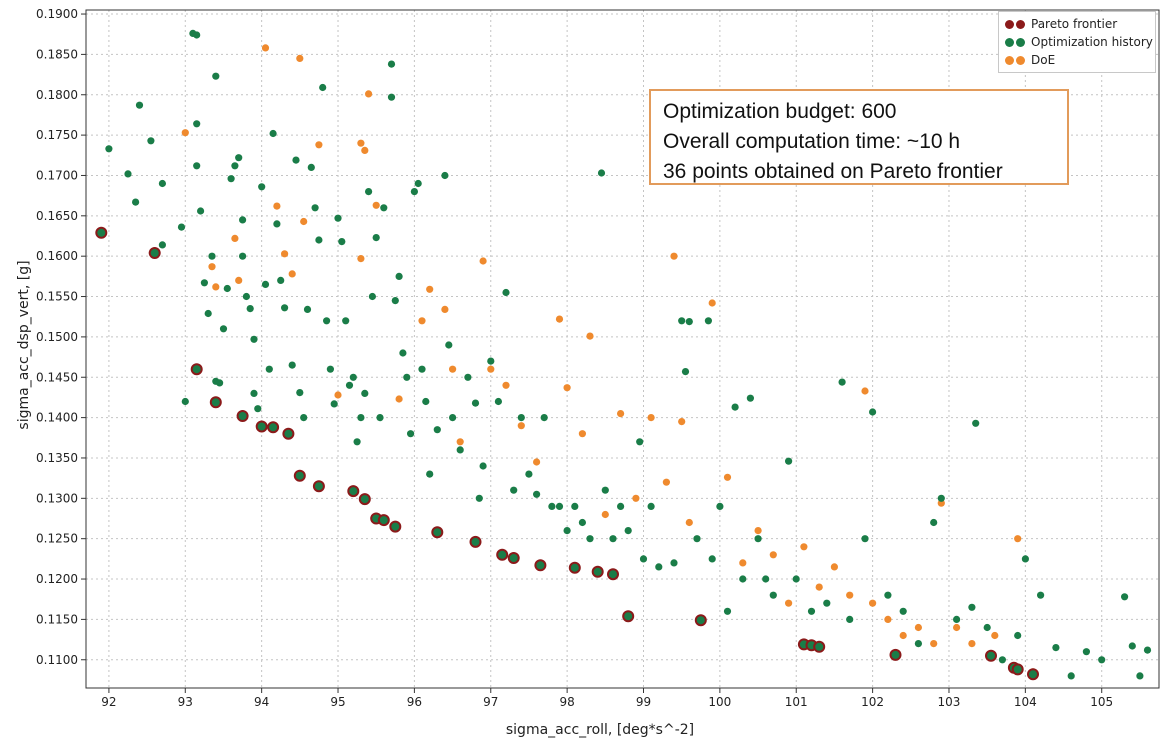  What do you see at coordinates (57, 337) in the screenshot?
I see `y-tick-label: 0.1500` at bounding box center [57, 337].